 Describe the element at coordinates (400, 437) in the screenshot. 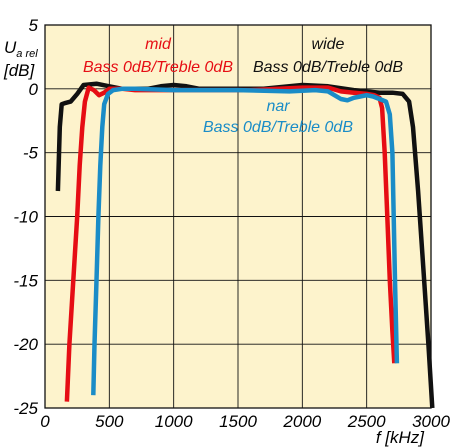

I see `x-axis-label: f [kHz]` at that location.